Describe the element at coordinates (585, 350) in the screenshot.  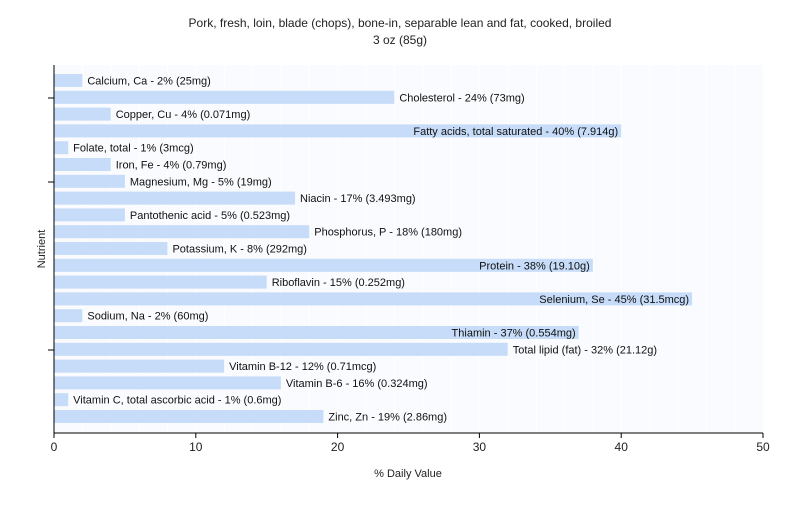
I see `bar-label: Total lipid (fat) - 32% (21.12g)` at that location.